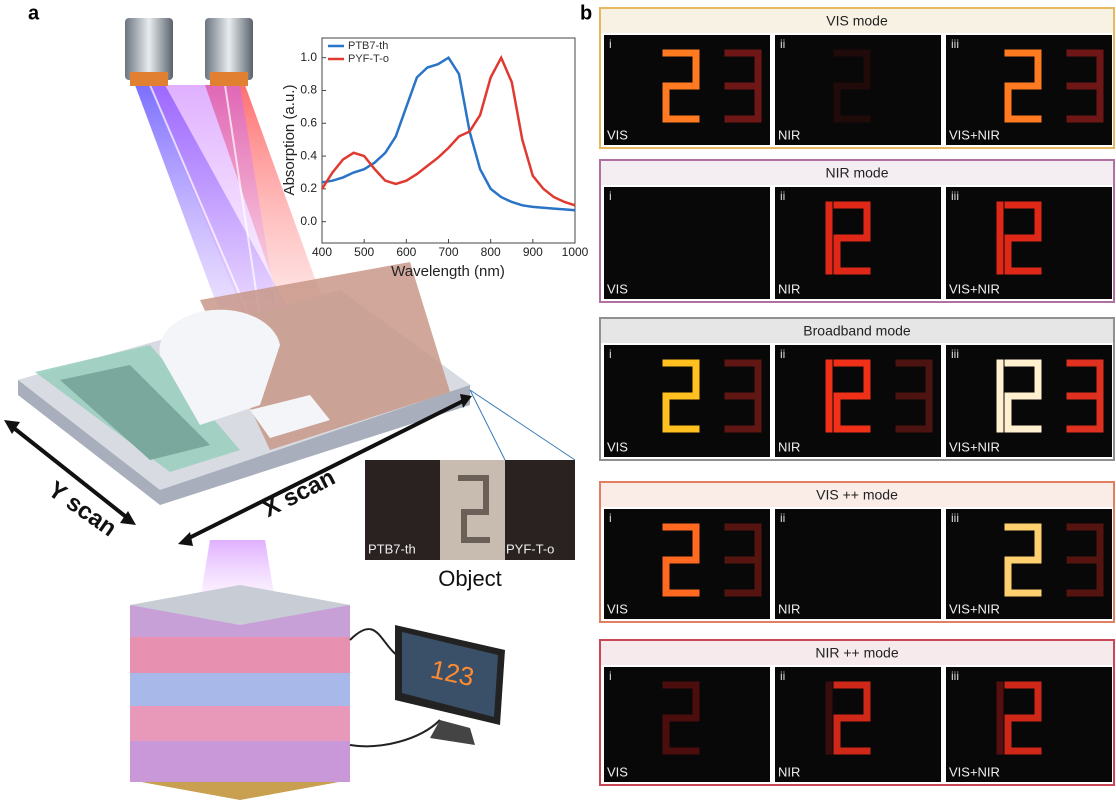  Describe the element at coordinates (491, 252) in the screenshot. I see `x-tick-label: 800` at that location.